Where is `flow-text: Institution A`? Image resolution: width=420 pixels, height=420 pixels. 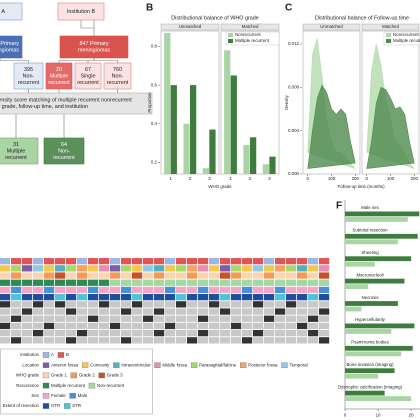 flow-text: Institution A is located at coordinates (2, 12).